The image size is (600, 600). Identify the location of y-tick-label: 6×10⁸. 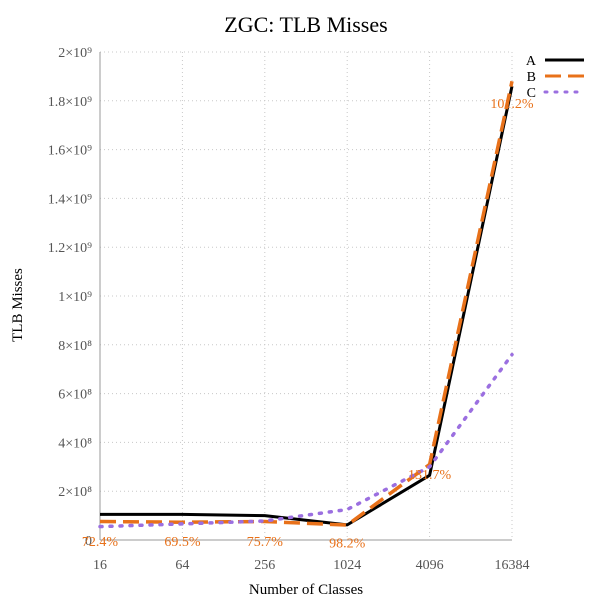
(75, 395).